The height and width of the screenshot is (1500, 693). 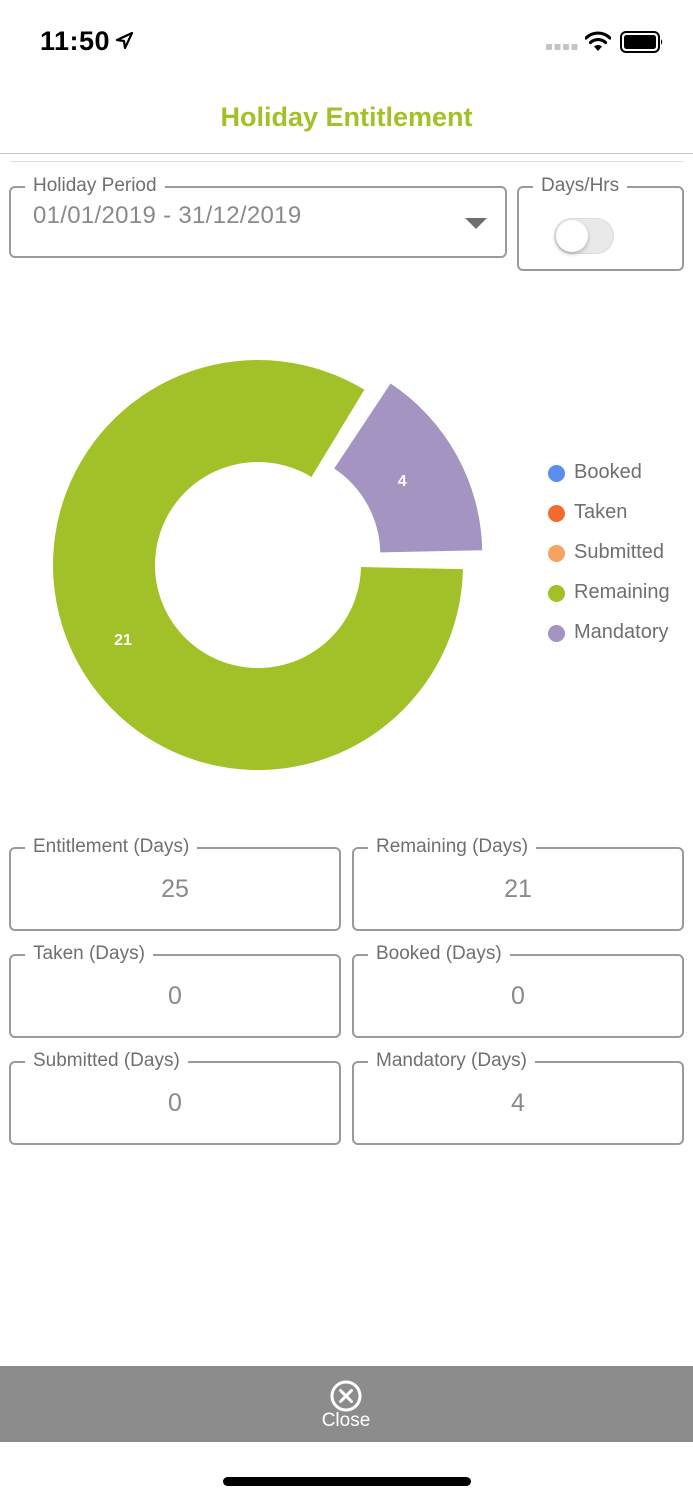 I want to click on holiday-period-select: Holiday Period 01/01/2019 - 31/12/2019, so click(x=258, y=216).